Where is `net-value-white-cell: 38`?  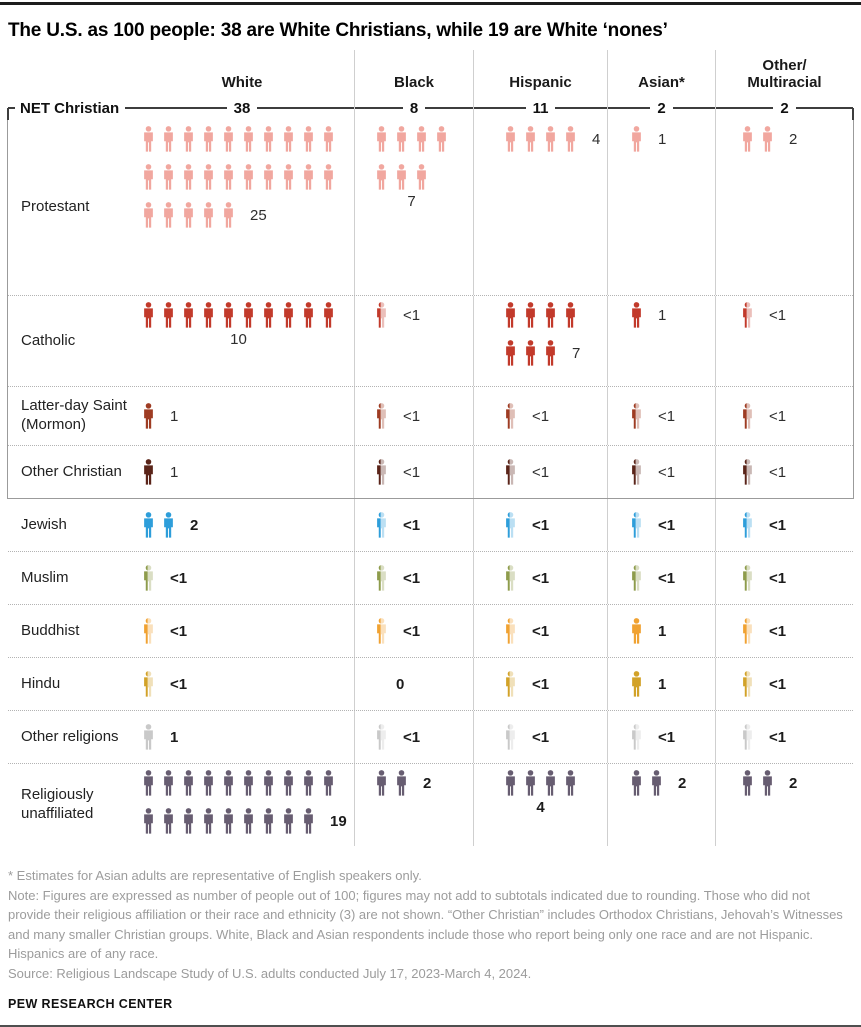
net-value-white-cell: 38 is located at coordinates (242, 108).